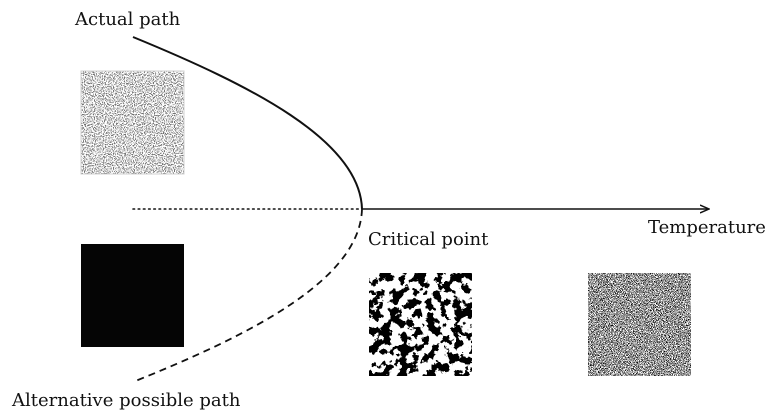 This screenshot has height=413, width=772. What do you see at coordinates (132, 295) in the screenshot?
I see `tile-solid-black` at bounding box center [132, 295].